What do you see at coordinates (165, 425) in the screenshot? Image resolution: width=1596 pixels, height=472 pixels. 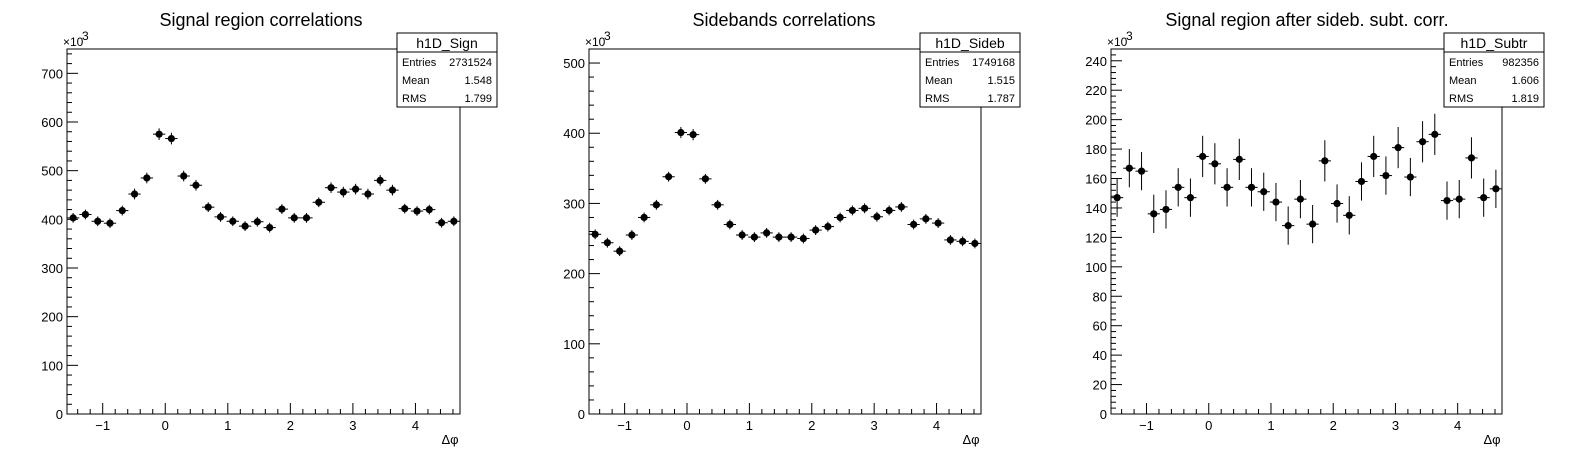 I see `x-tick-label: 0` at bounding box center [165, 425].